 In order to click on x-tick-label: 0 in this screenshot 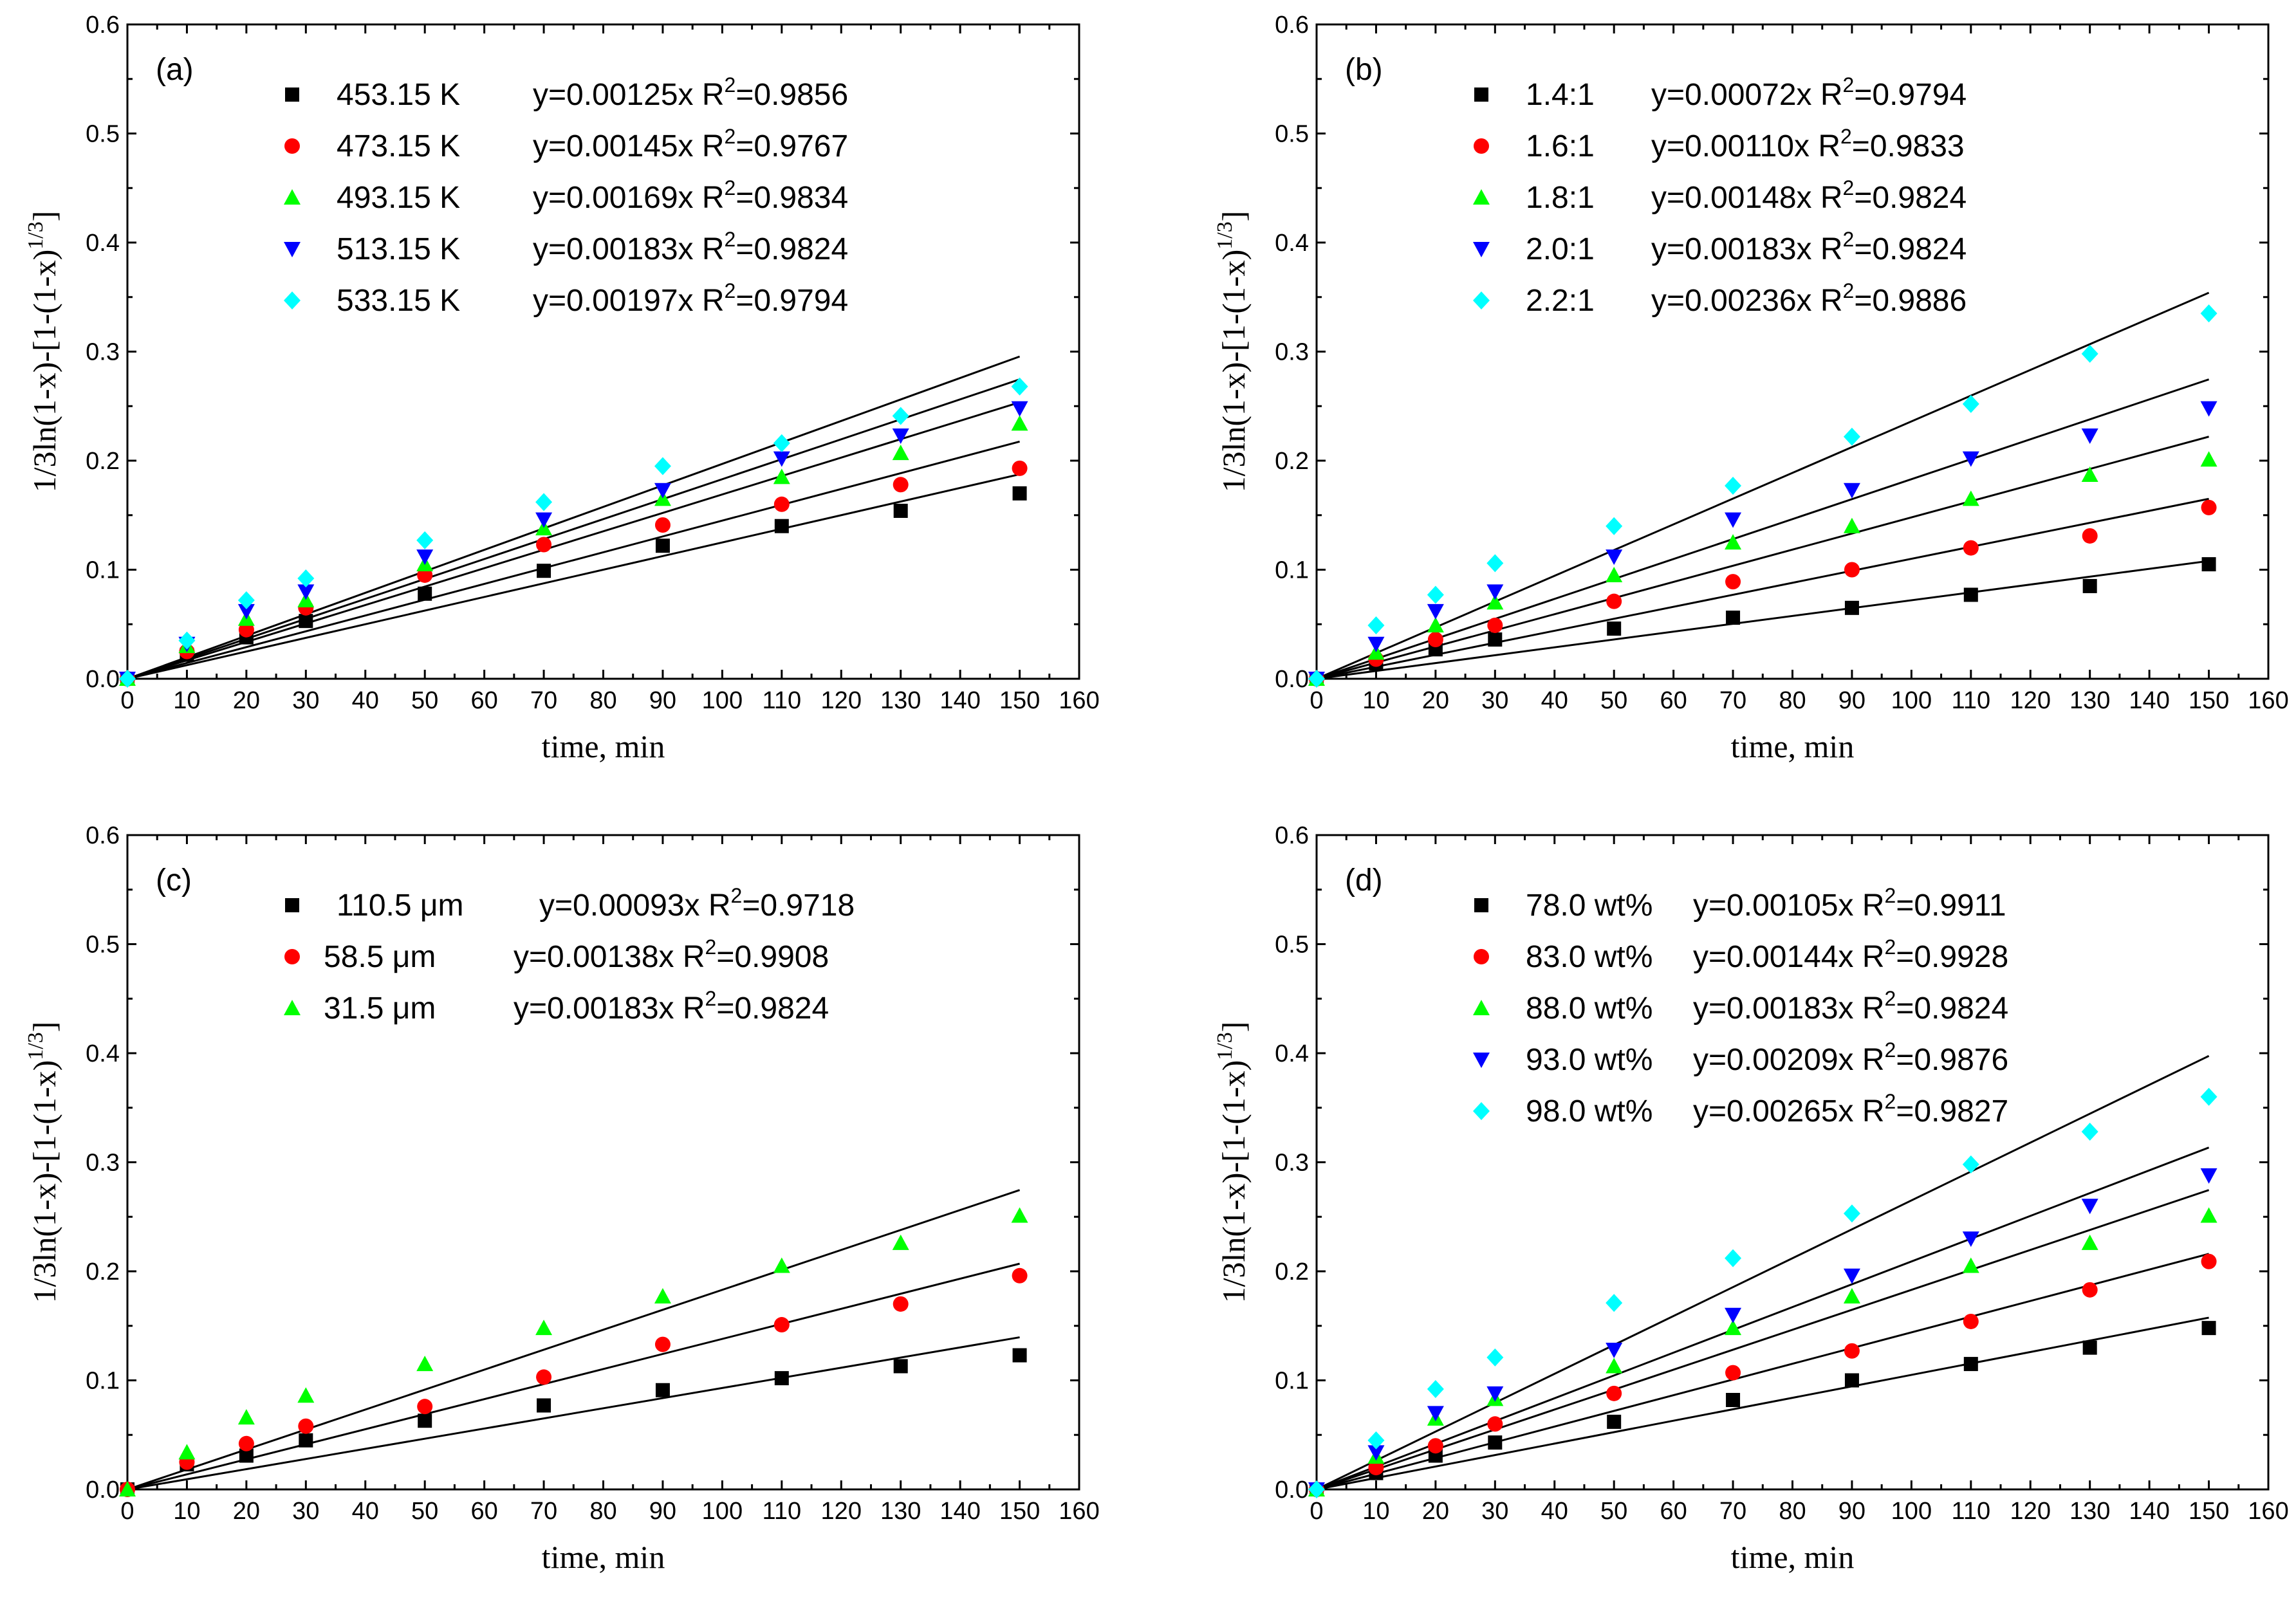, I will do `click(1316, 1512)`.